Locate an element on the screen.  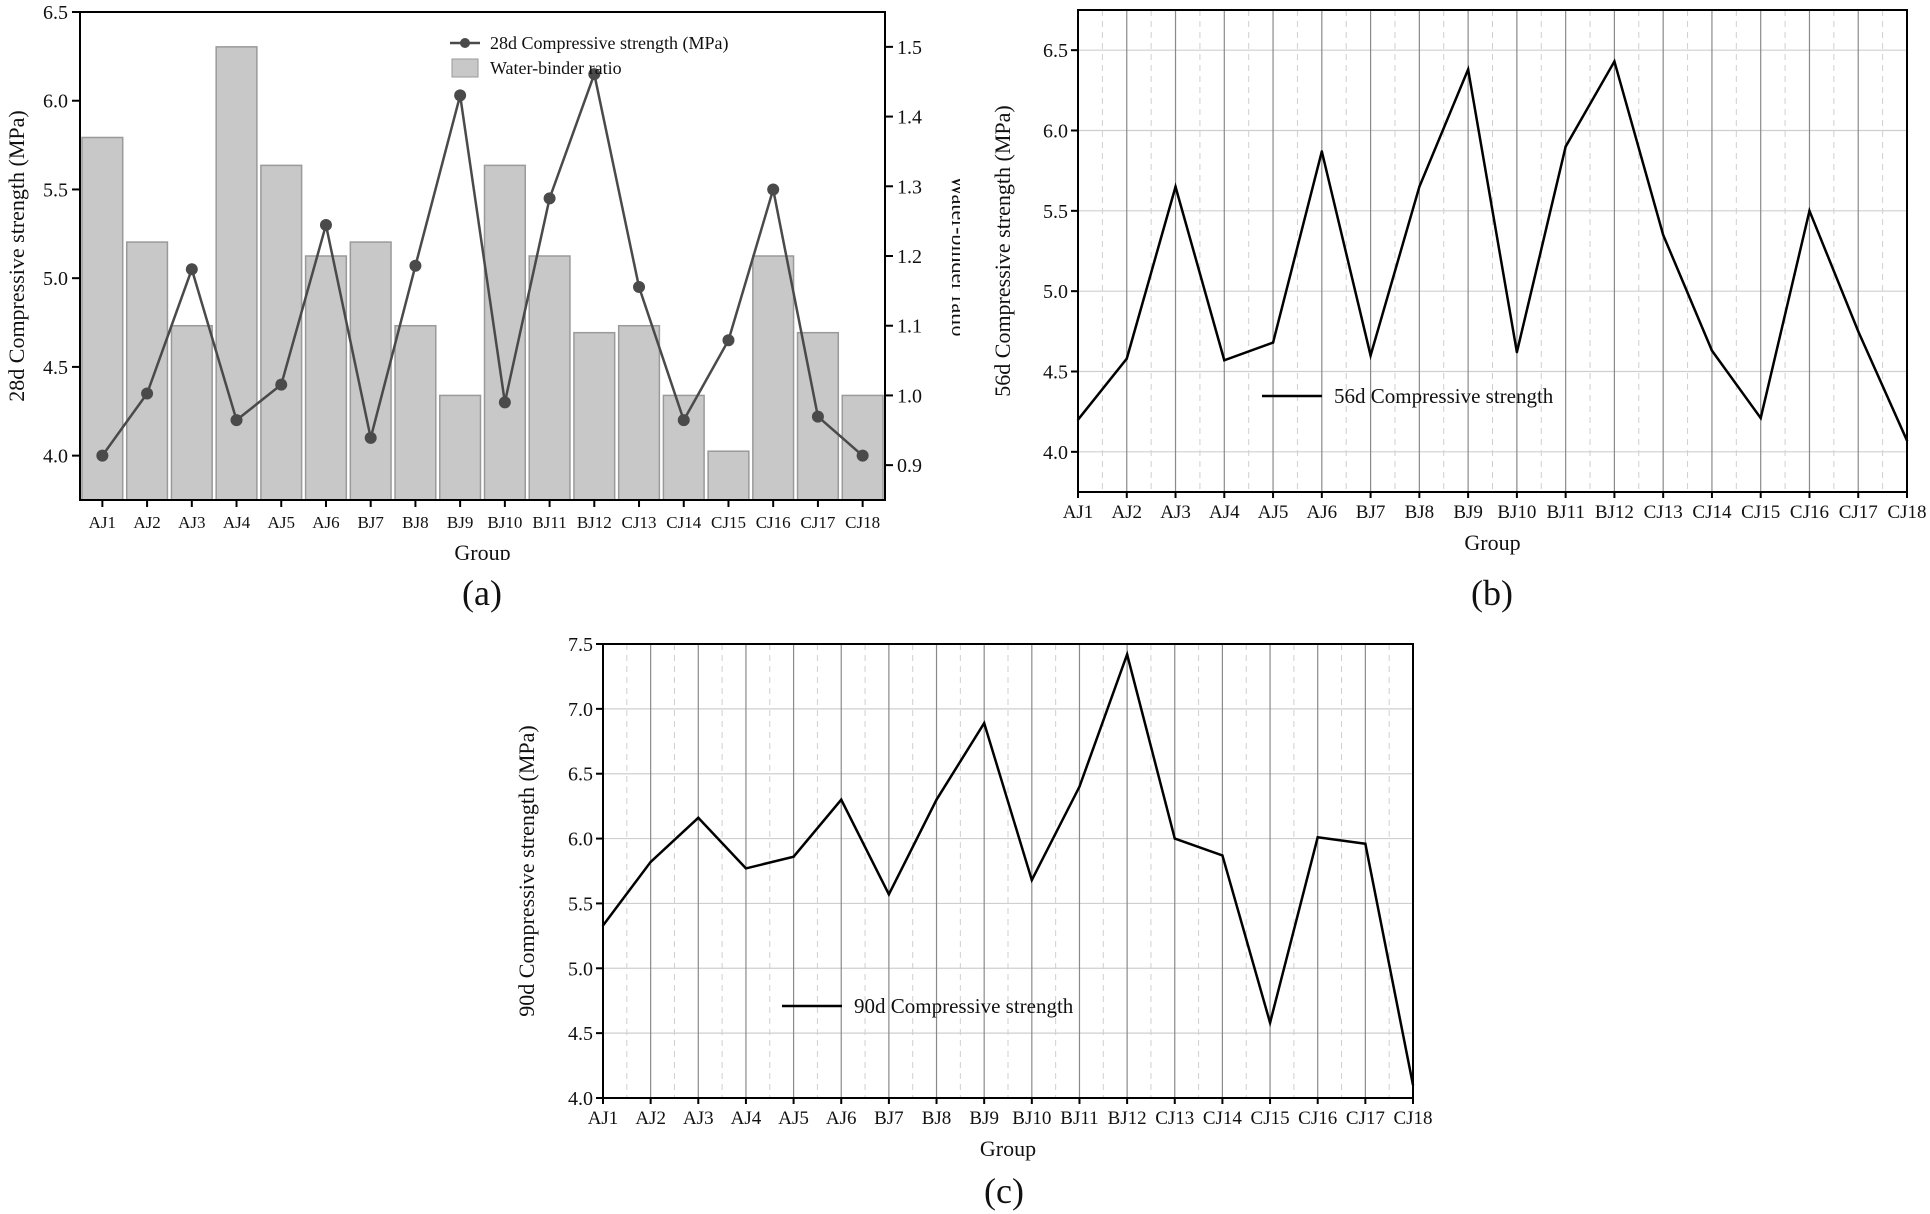
bar-CJ16 is located at coordinates (773, 378).